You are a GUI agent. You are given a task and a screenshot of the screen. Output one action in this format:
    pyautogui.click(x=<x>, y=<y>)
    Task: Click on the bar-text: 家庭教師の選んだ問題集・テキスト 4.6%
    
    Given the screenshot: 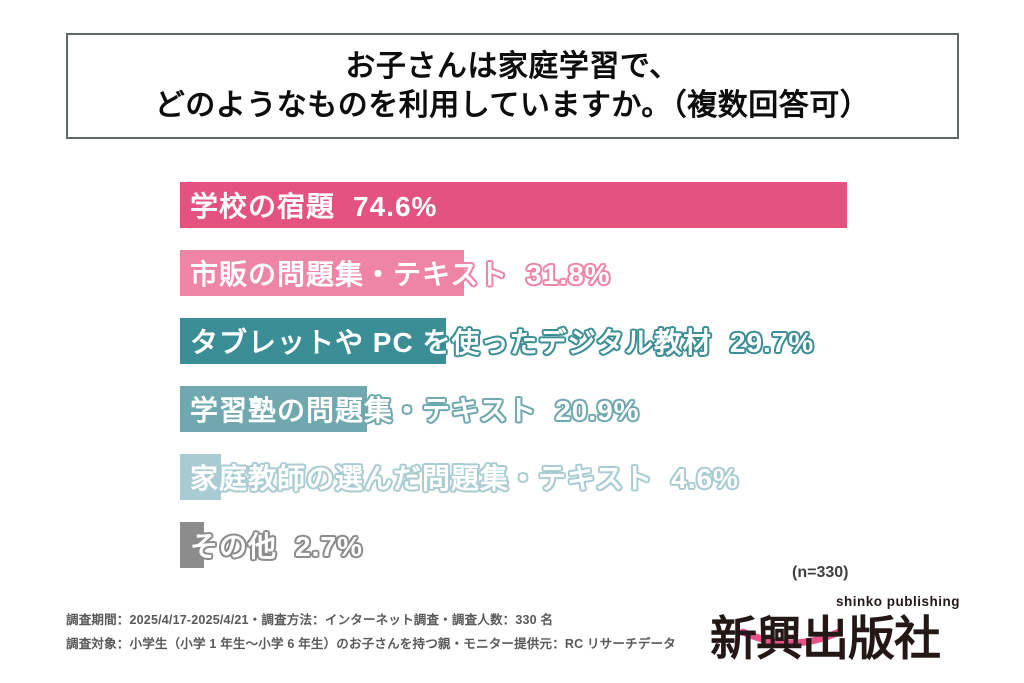 What is the action you would take?
    pyautogui.click(x=464, y=477)
    